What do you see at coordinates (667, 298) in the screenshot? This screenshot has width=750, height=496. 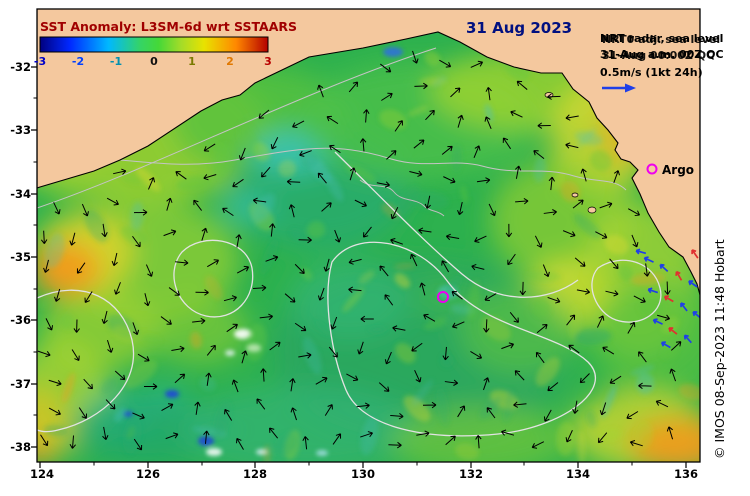 I see `radar-vectors` at bounding box center [667, 298].